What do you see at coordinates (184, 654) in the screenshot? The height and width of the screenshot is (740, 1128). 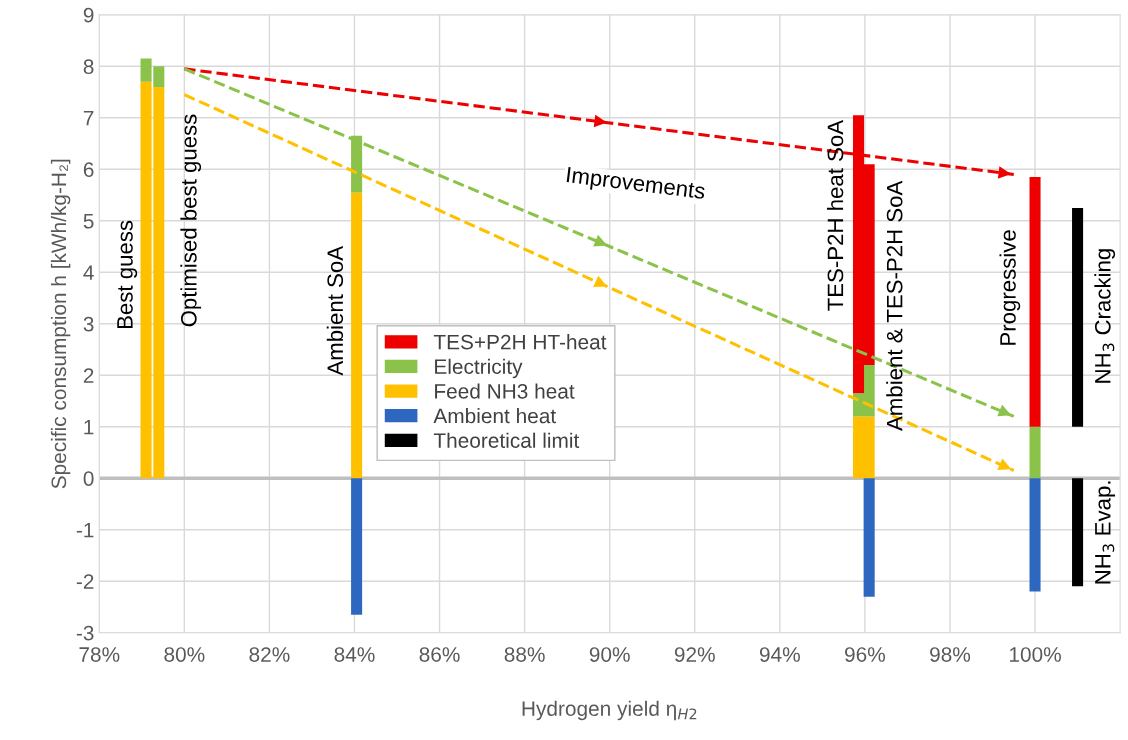 I see `x-tick-label: 80%` at bounding box center [184, 654].